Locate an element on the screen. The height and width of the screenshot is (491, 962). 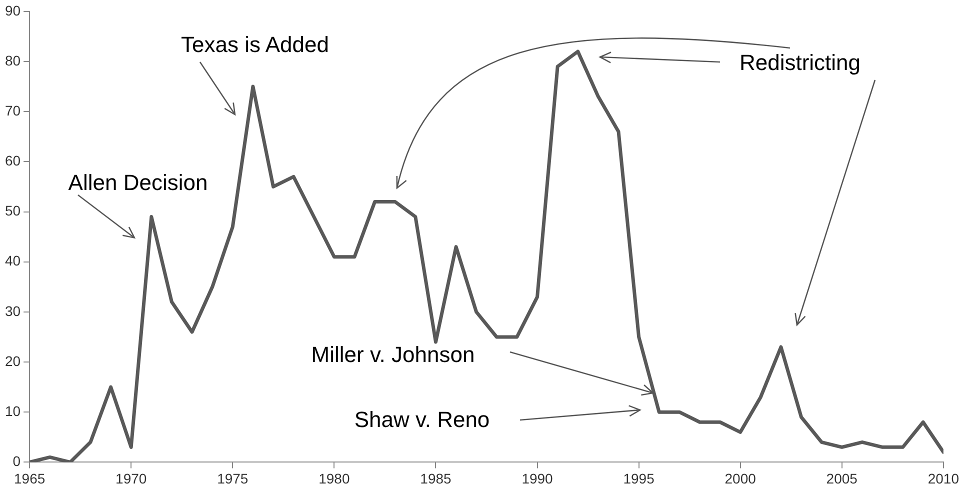
y-tick-label: 0 is located at coordinates (16, 461).